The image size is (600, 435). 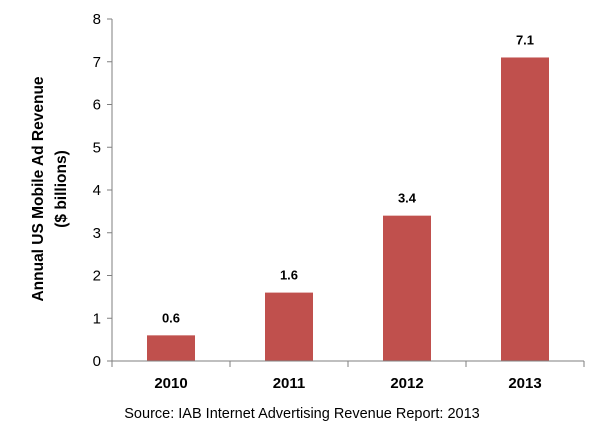 I want to click on y-axis-label-line2: ($ billions), so click(x=61, y=189).